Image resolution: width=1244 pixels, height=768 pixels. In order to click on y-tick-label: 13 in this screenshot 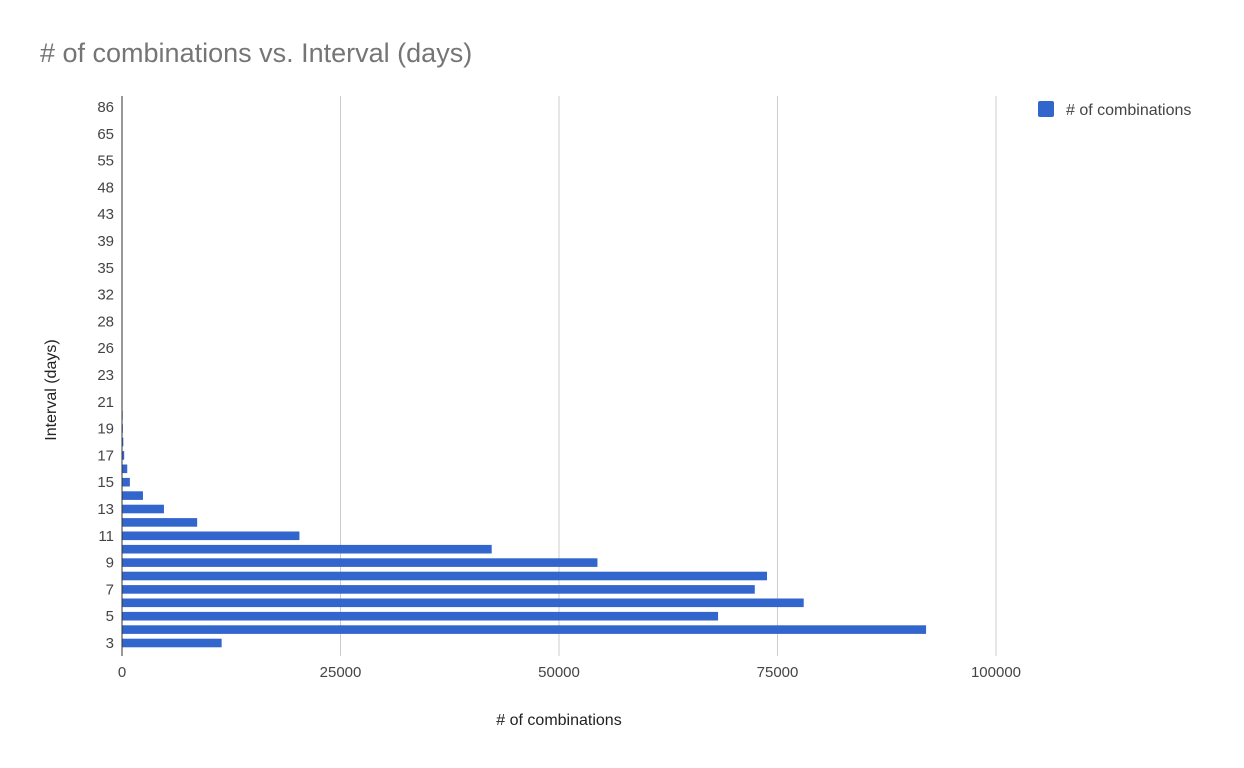, I will do `click(105, 509)`.